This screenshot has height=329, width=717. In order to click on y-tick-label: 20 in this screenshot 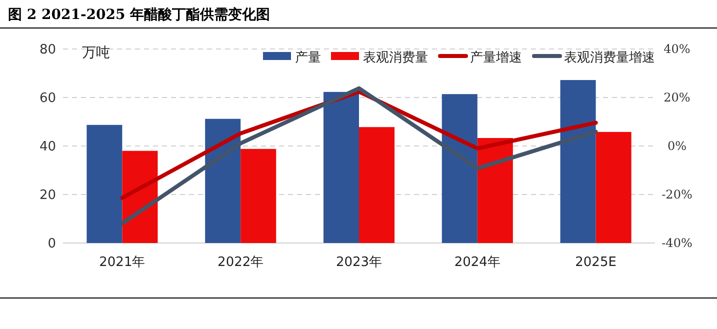, I will do `click(47, 196)`.